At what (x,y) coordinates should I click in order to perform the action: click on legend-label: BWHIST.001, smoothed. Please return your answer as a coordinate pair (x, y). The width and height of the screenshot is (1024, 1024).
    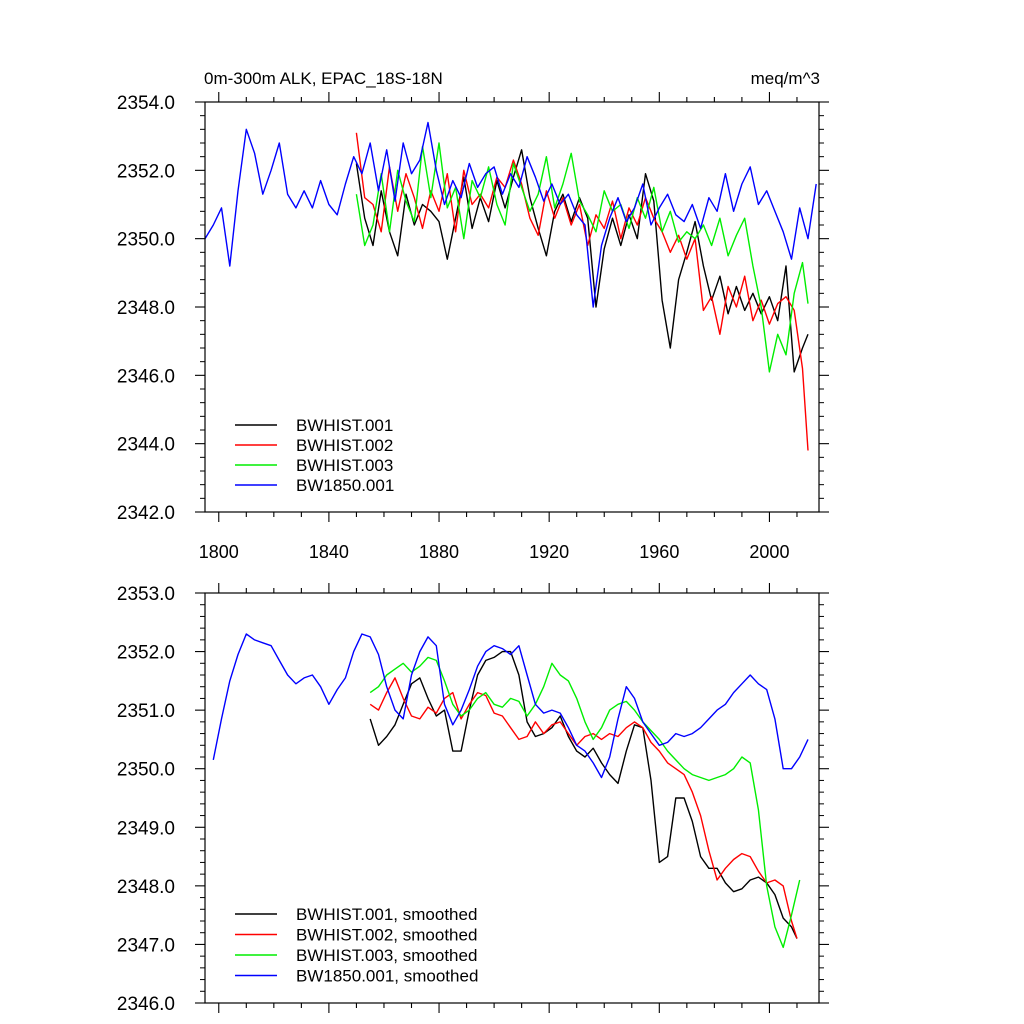
    Looking at the image, I should click on (386, 914).